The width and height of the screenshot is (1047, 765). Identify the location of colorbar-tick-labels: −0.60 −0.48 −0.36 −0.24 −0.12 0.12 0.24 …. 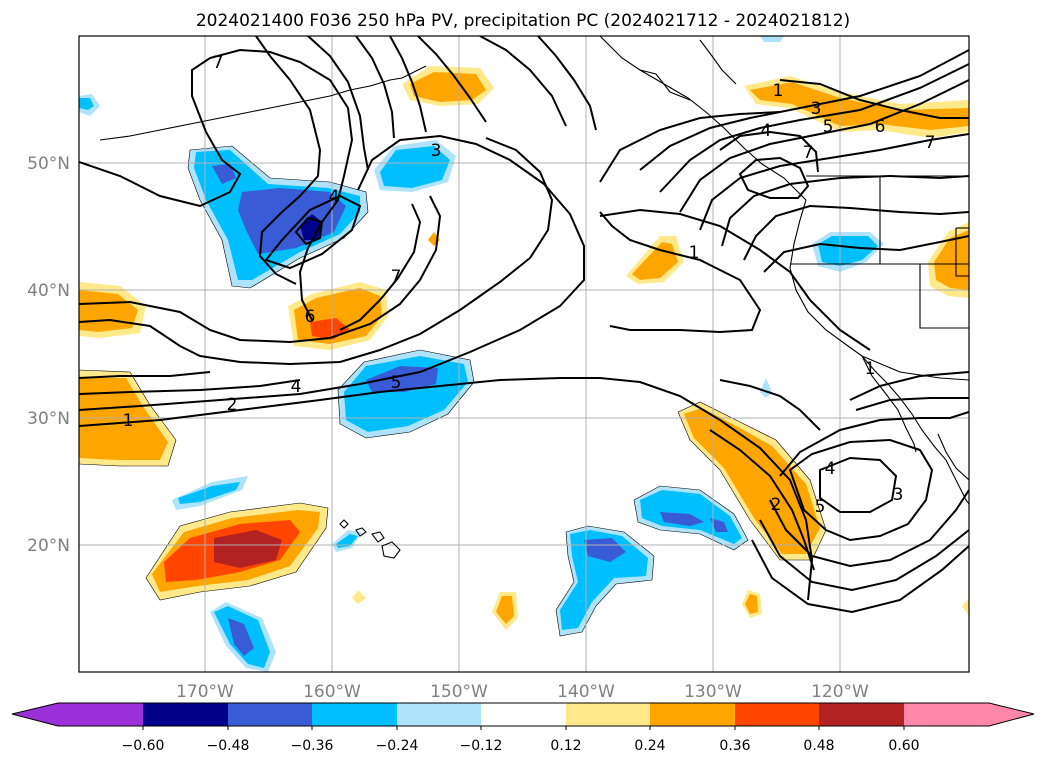
(521, 746).